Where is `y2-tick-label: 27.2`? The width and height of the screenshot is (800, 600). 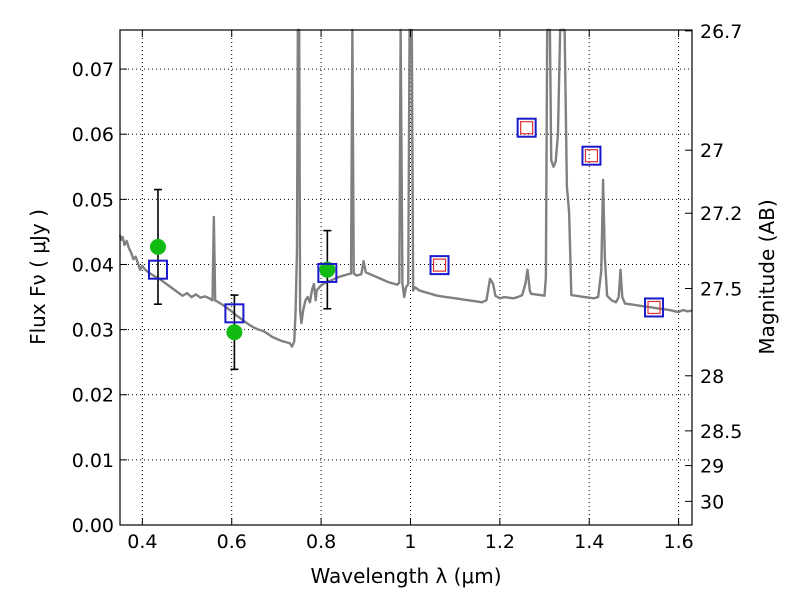
y2-tick-label: 27.2 is located at coordinates (721, 214).